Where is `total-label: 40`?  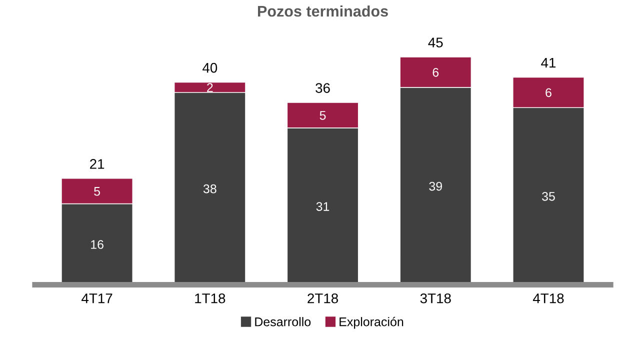 total-label: 40 is located at coordinates (210, 67).